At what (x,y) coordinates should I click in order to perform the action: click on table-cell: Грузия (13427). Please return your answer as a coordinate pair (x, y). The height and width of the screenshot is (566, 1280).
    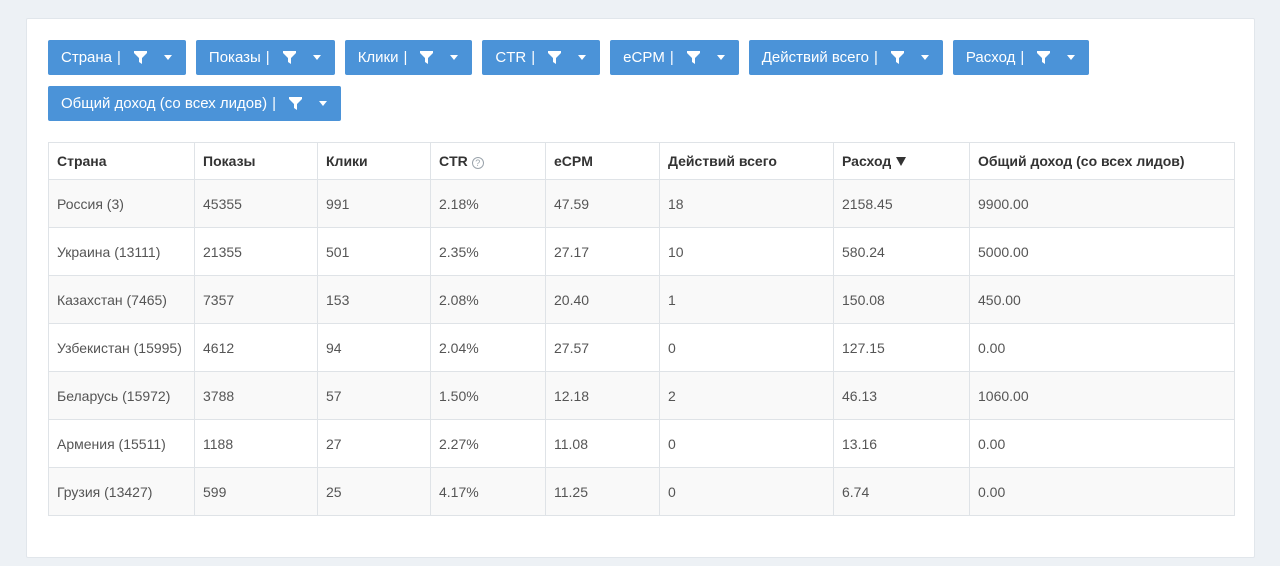
    Looking at the image, I should click on (121, 491).